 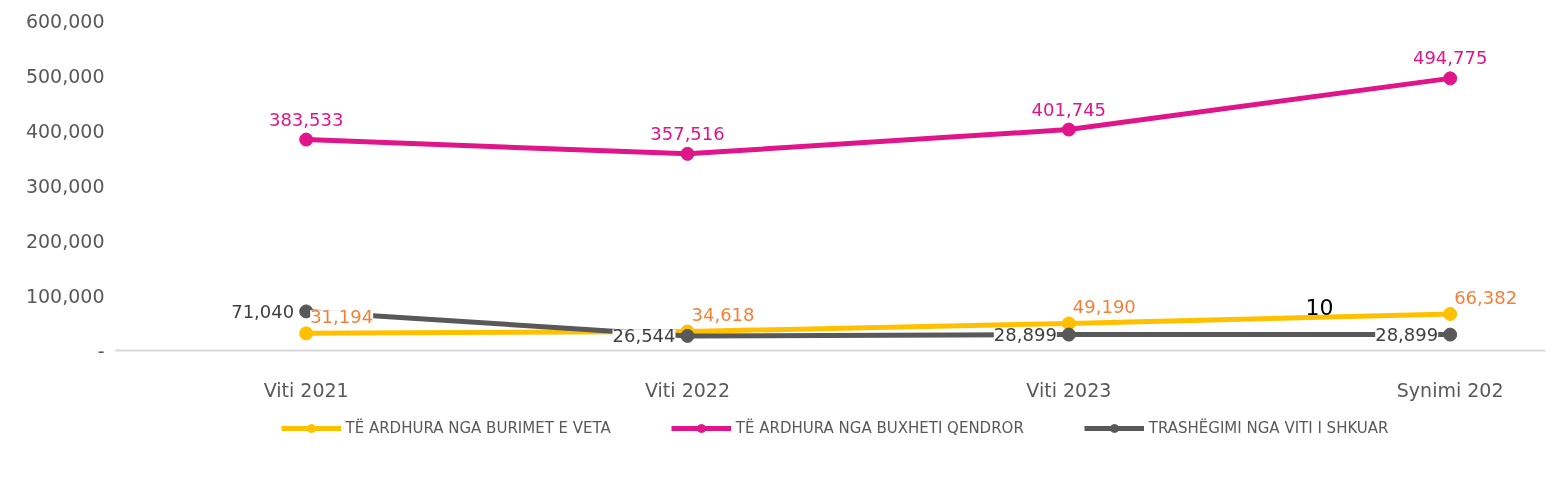 What do you see at coordinates (1319, 307) in the screenshot?
I see `annotation: 10` at bounding box center [1319, 307].